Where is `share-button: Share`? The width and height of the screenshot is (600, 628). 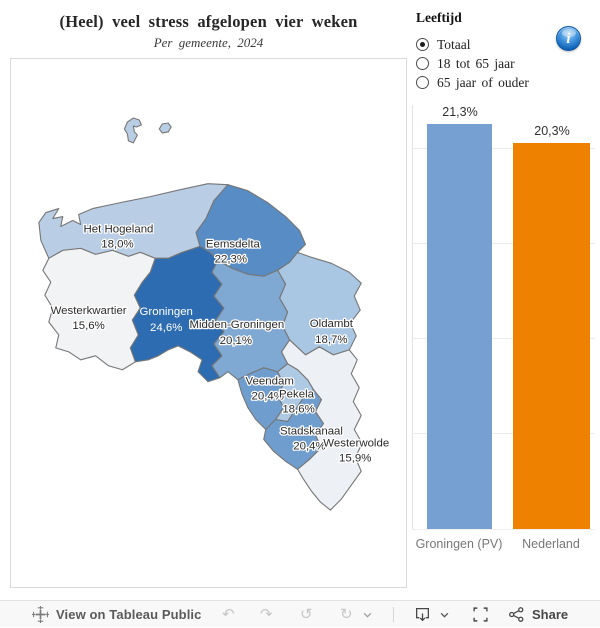
share-button: Share is located at coordinates (538, 614).